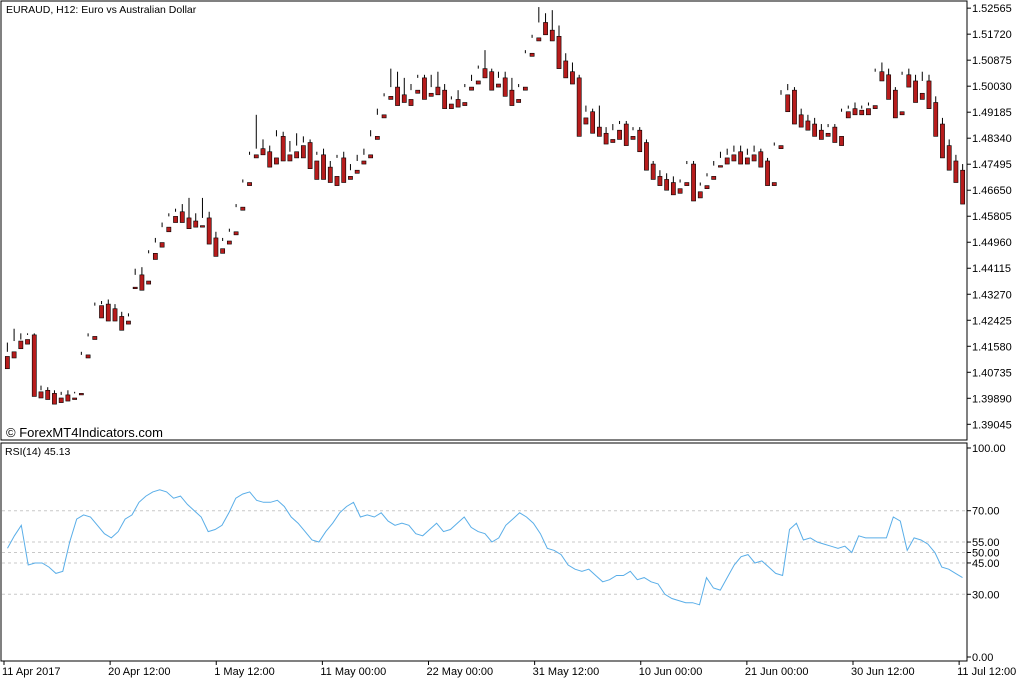 This screenshot has width=1024, height=681. Describe the element at coordinates (139, 672) in the screenshot. I see `time-tick-label: 20 Apr 12:00` at that location.